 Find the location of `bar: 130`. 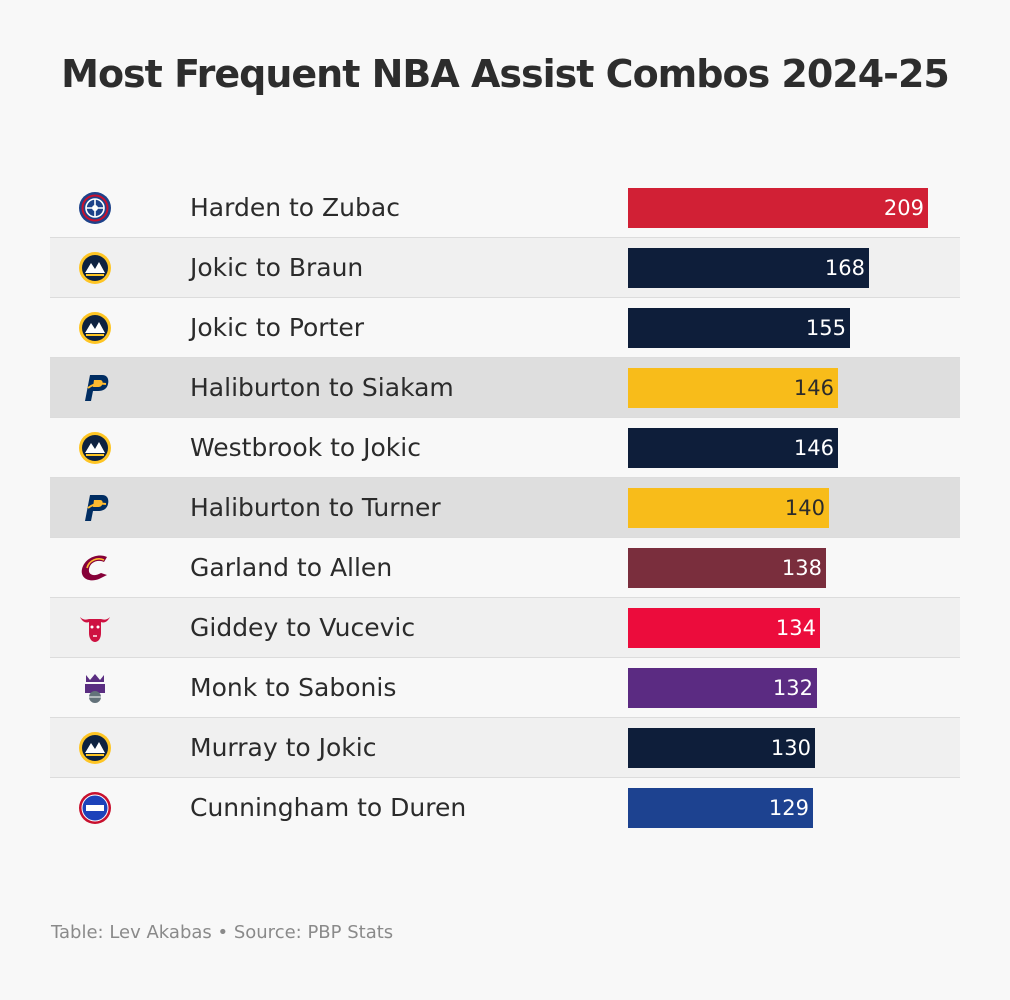

bar: 130 is located at coordinates (721, 748).